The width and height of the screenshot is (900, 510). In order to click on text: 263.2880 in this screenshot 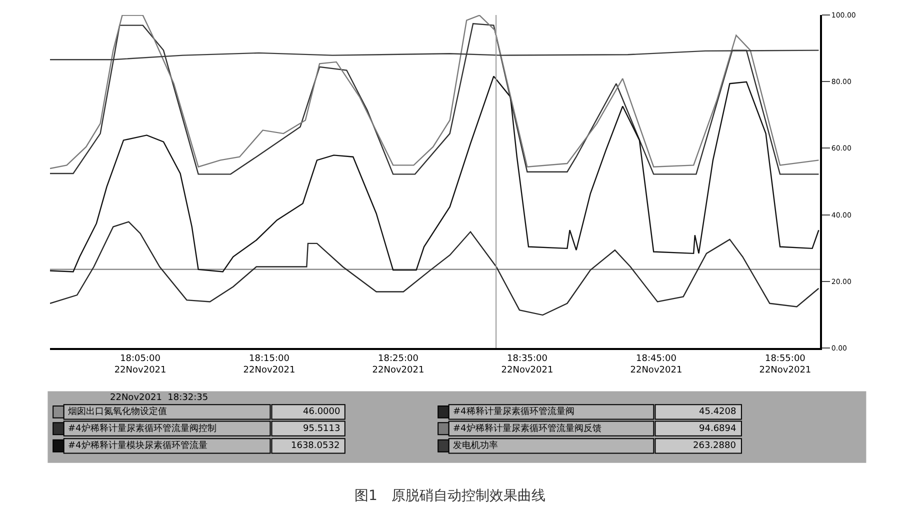, I will do `click(714, 446)`.